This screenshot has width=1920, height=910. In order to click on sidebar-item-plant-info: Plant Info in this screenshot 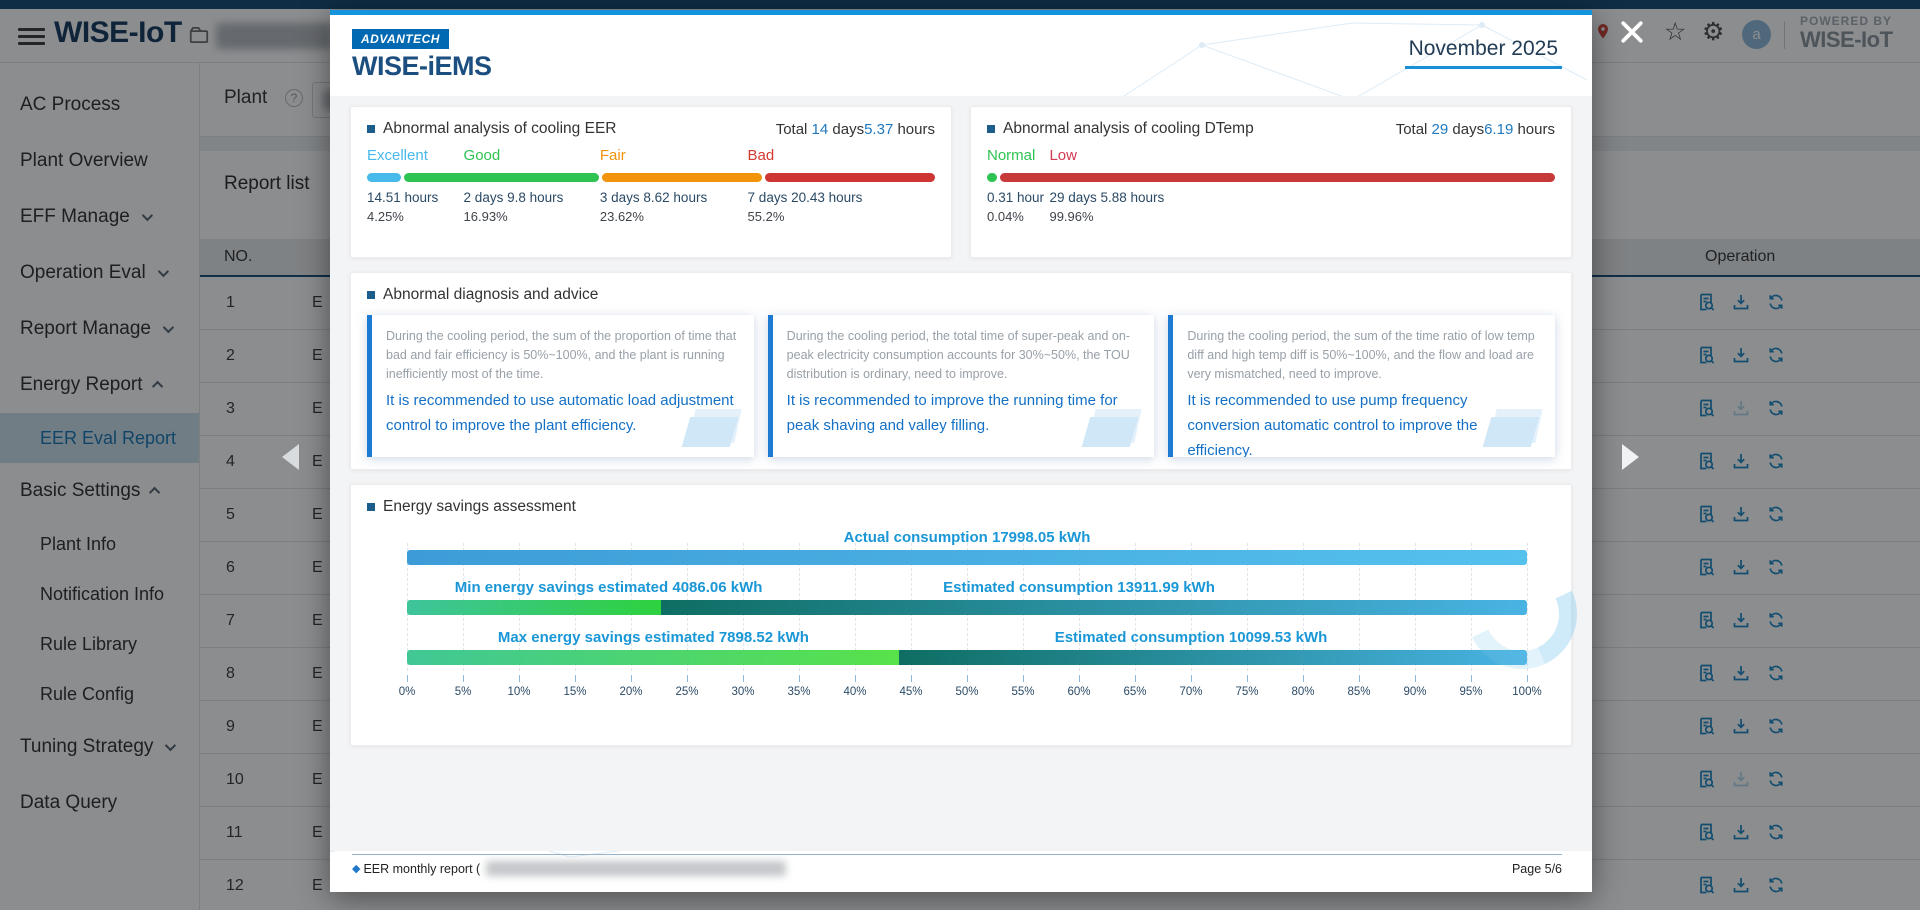, I will do `click(99, 544)`.